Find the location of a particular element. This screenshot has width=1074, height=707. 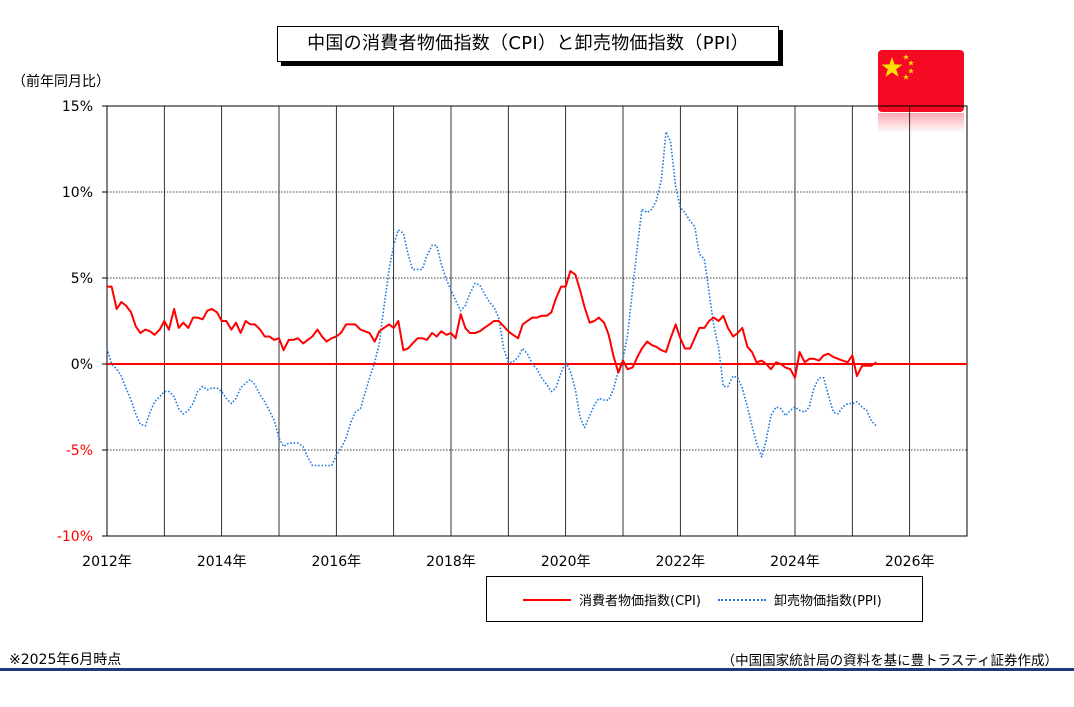

x-tick-label: 2012年 is located at coordinates (107, 562).